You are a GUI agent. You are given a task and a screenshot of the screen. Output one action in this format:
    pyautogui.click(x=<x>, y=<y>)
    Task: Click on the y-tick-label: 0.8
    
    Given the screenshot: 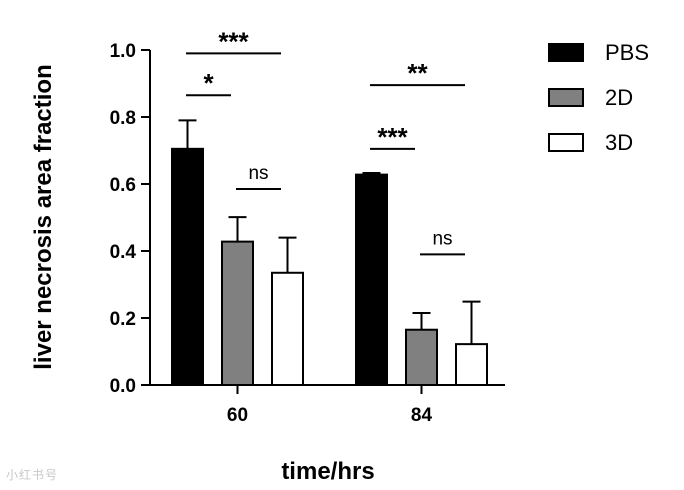 What is the action you would take?
    pyautogui.click(x=123, y=118)
    